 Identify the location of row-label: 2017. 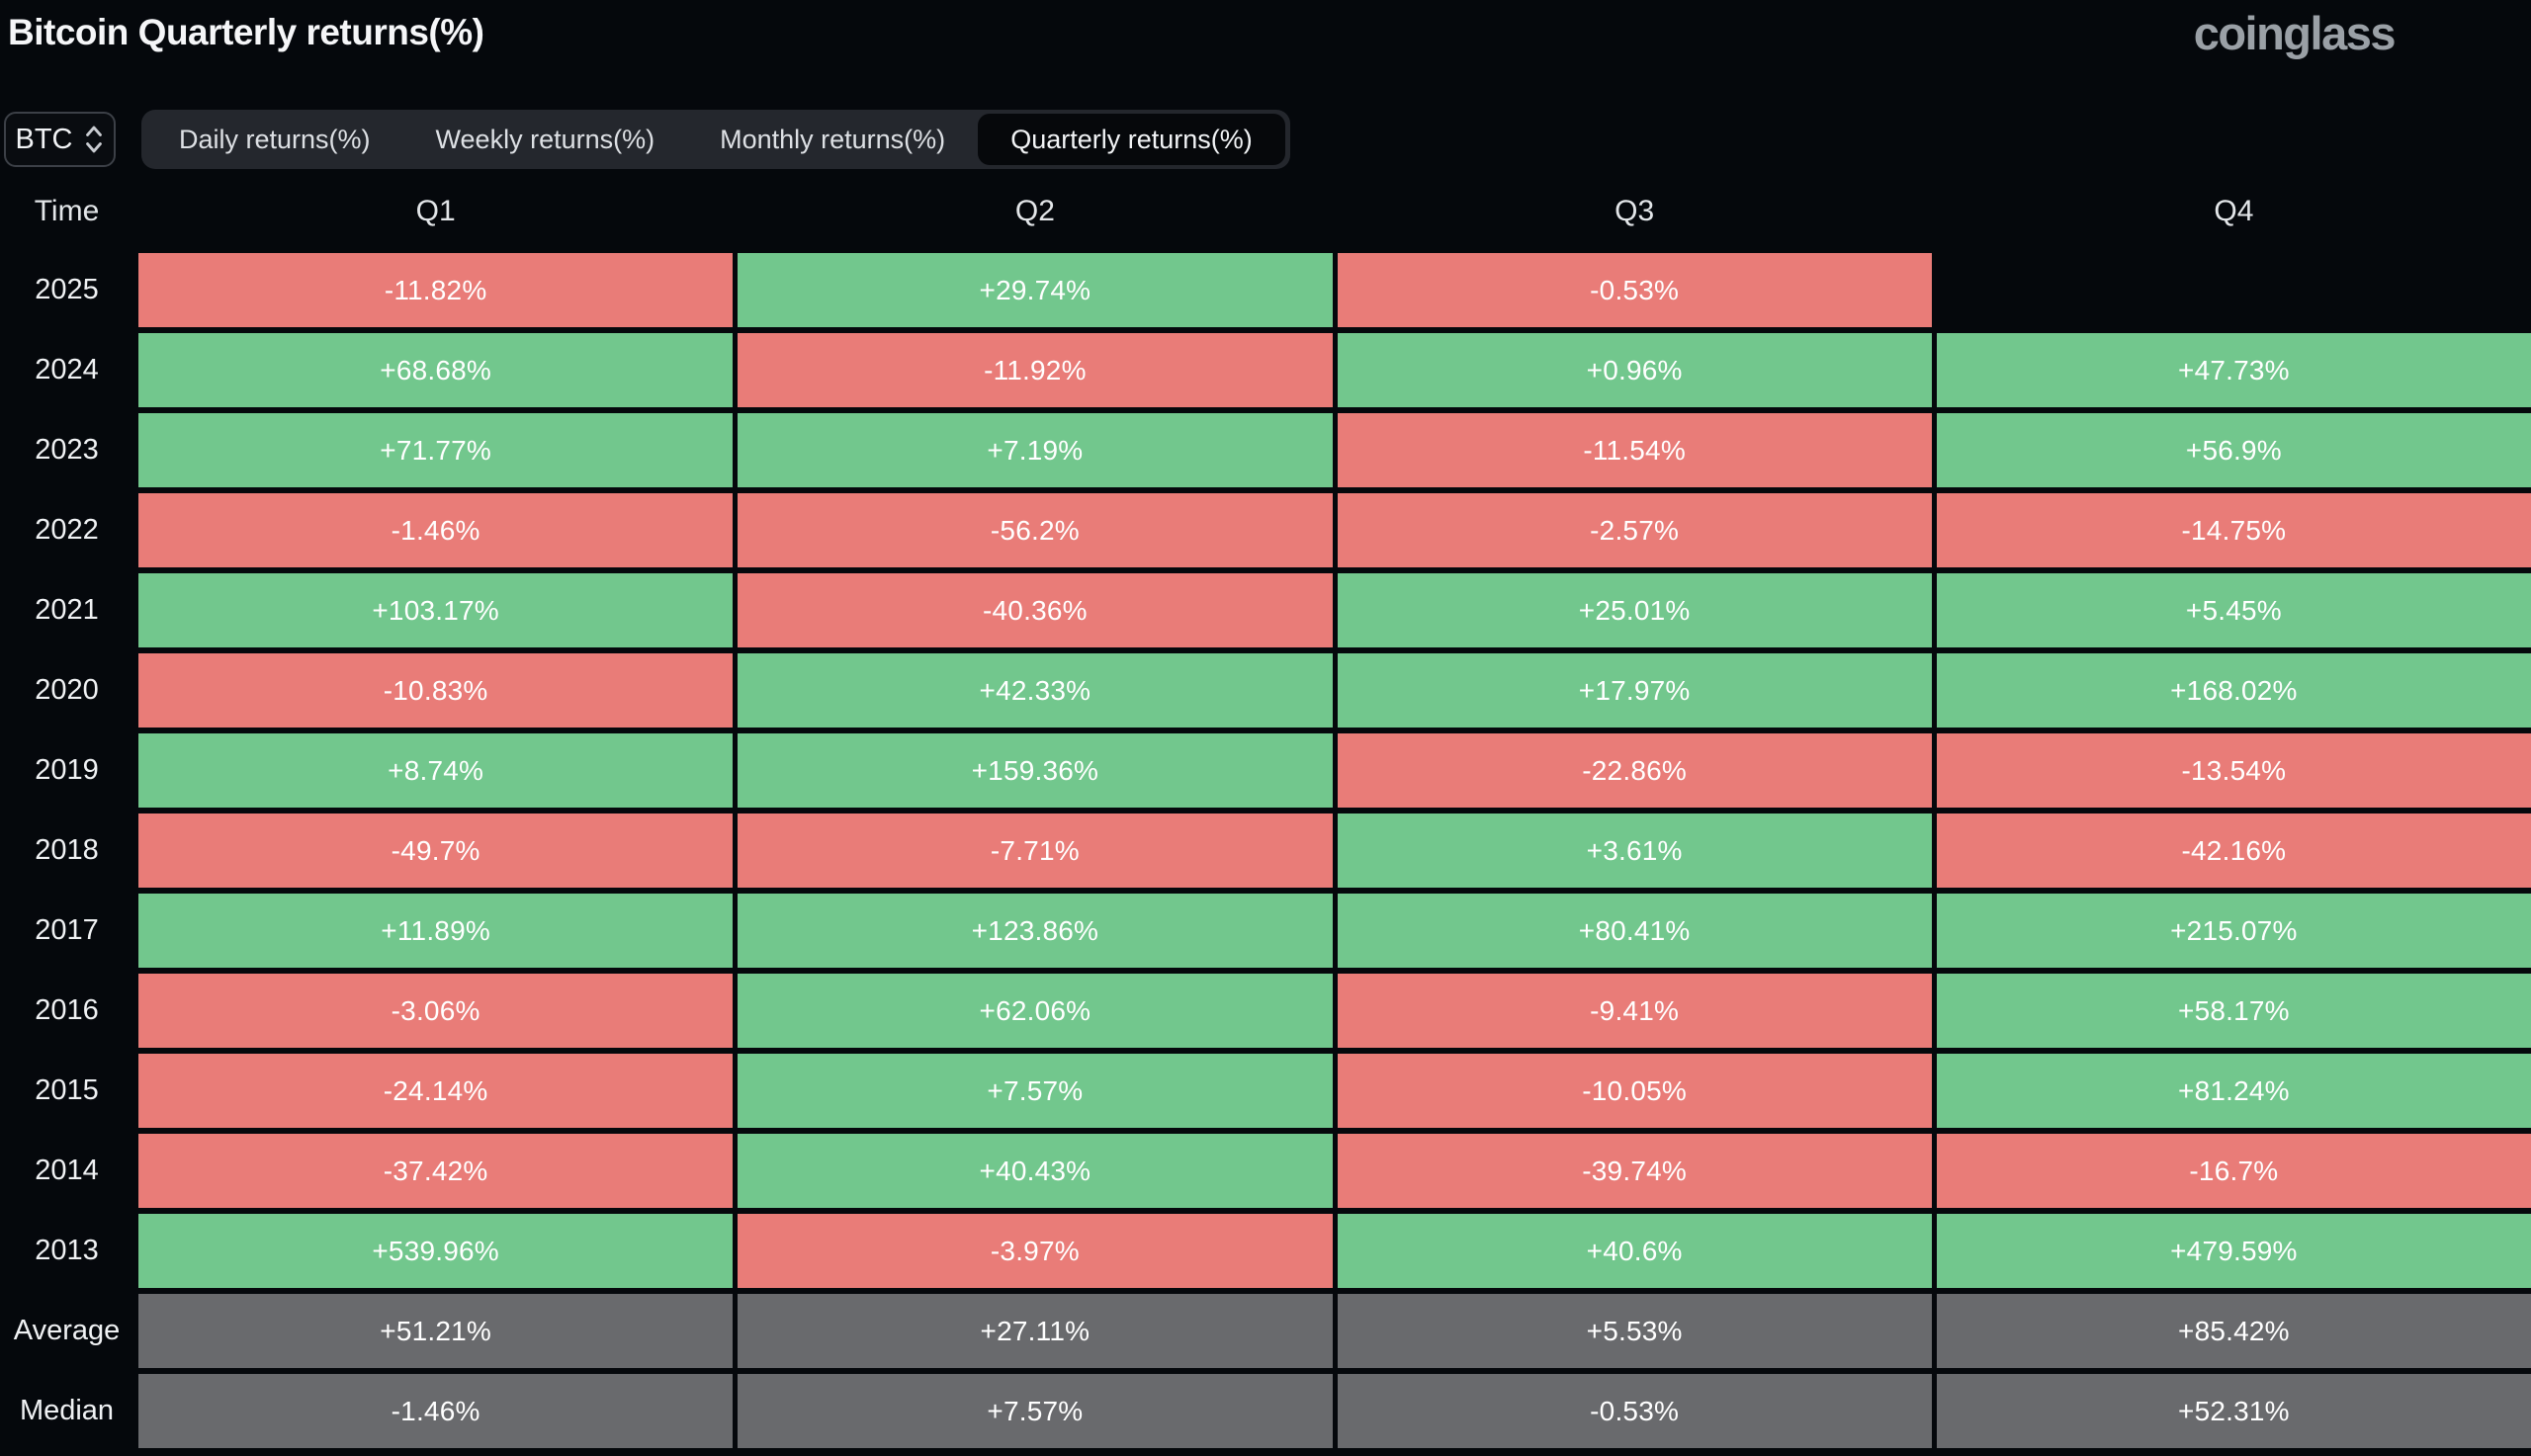
(67, 930).